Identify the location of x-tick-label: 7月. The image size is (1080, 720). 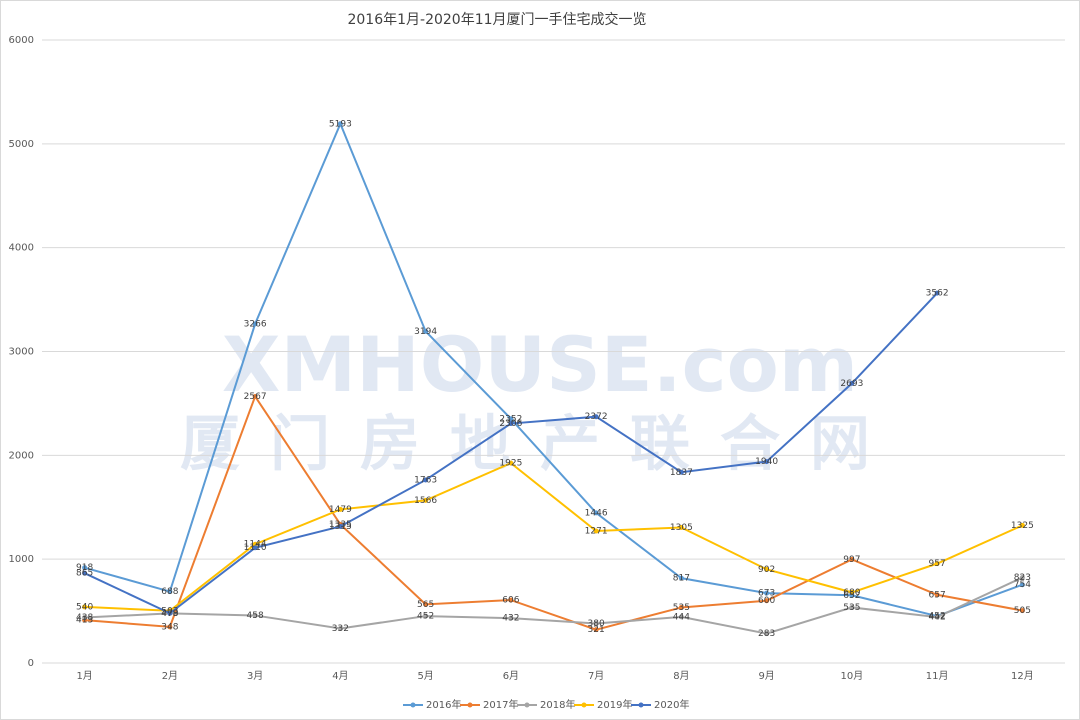
(596, 676).